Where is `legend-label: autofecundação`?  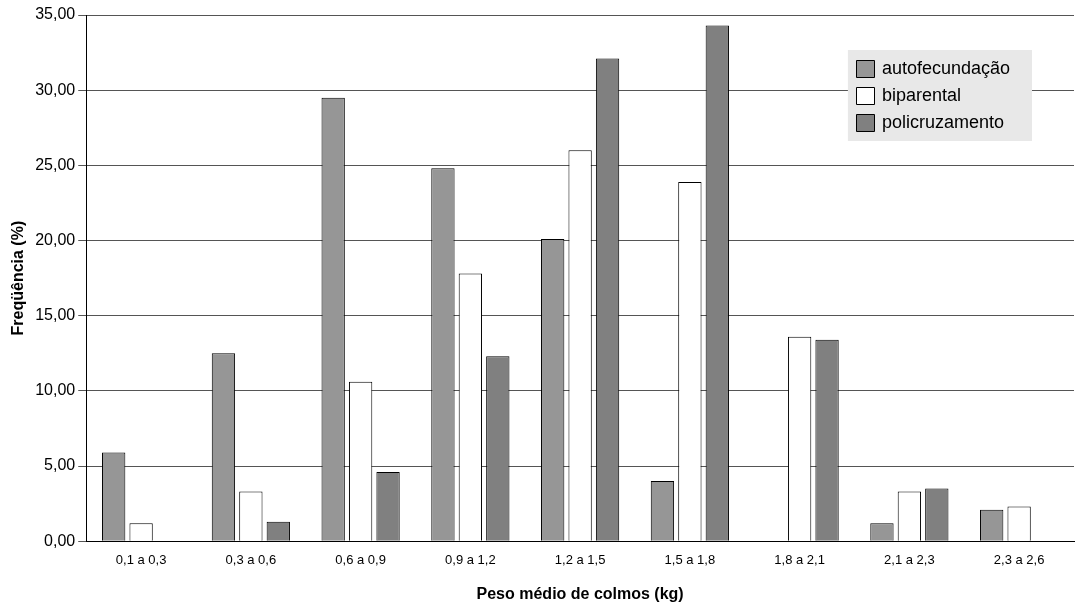
legend-label: autofecundação is located at coordinates (945, 67).